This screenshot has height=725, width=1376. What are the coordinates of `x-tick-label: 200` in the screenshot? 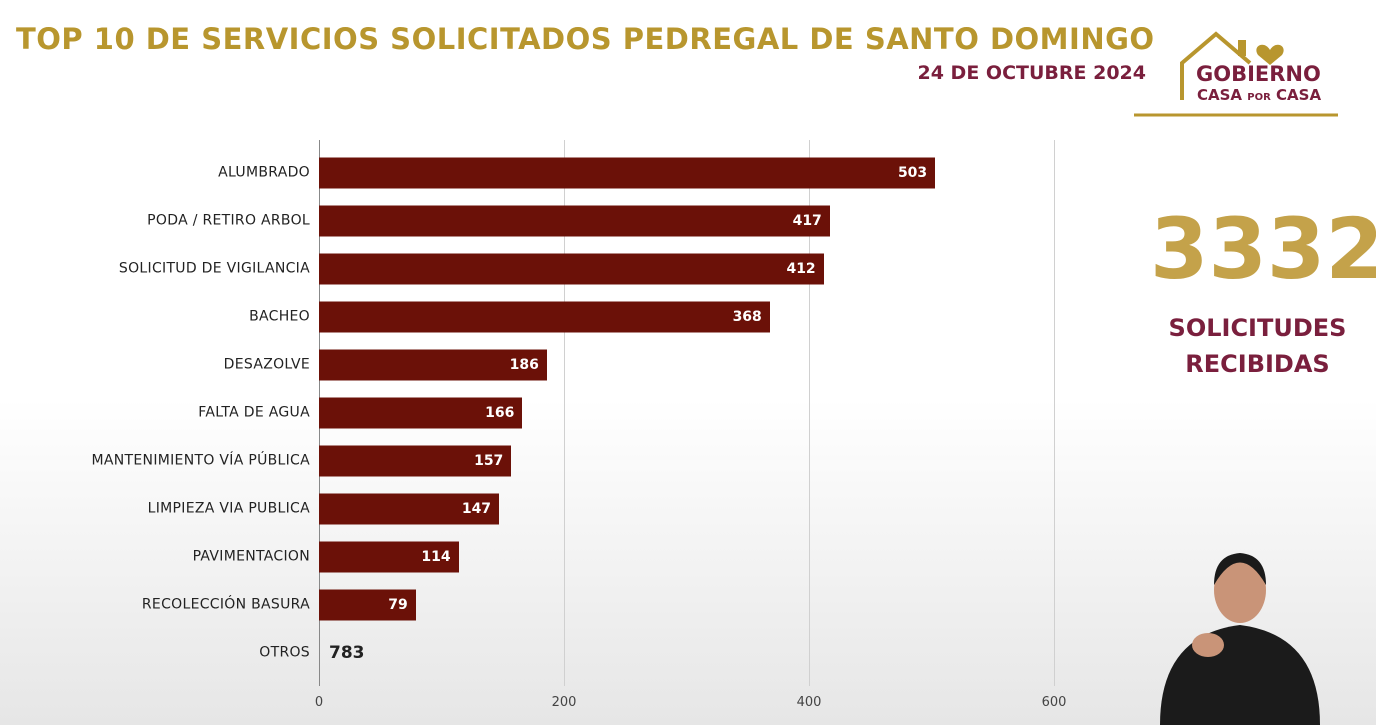 It's located at (564, 702).